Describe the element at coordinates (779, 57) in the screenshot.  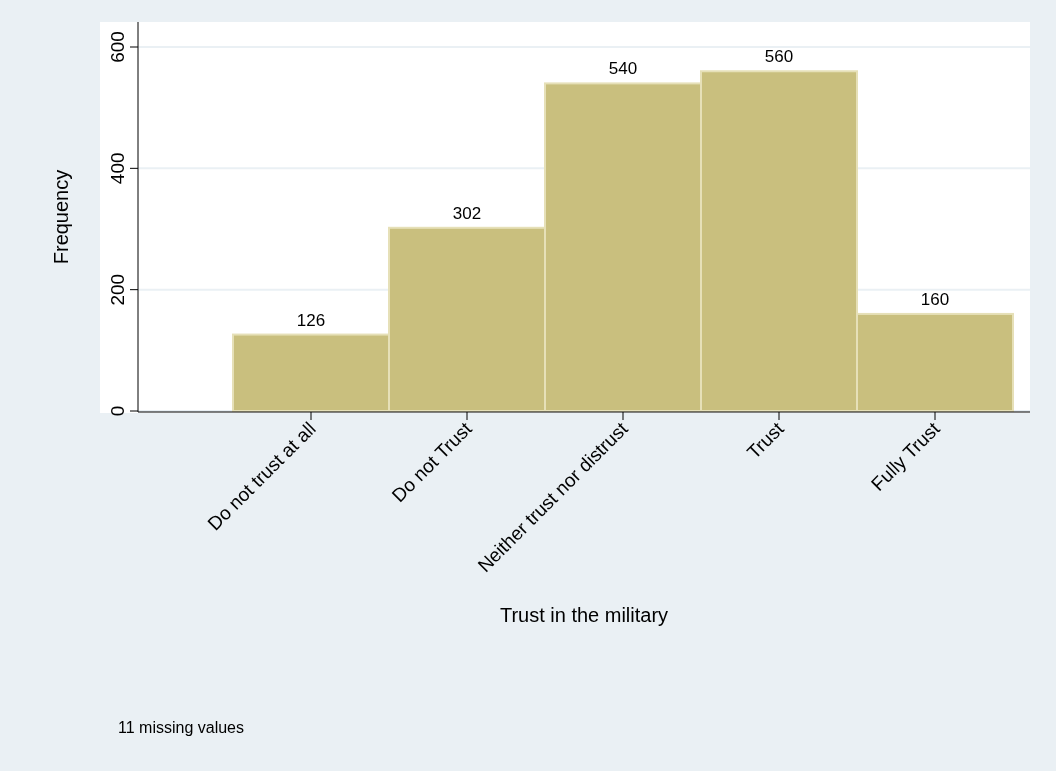
I see `data-label: 560` at that location.